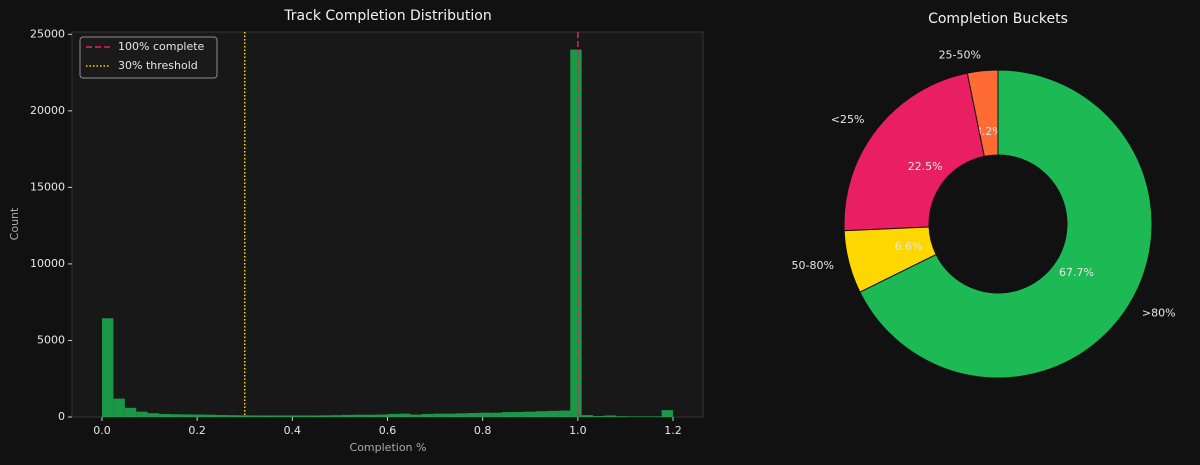  Describe the element at coordinates (387, 16) in the screenshot. I see `chart-title: Track Completion Distribution` at that location.